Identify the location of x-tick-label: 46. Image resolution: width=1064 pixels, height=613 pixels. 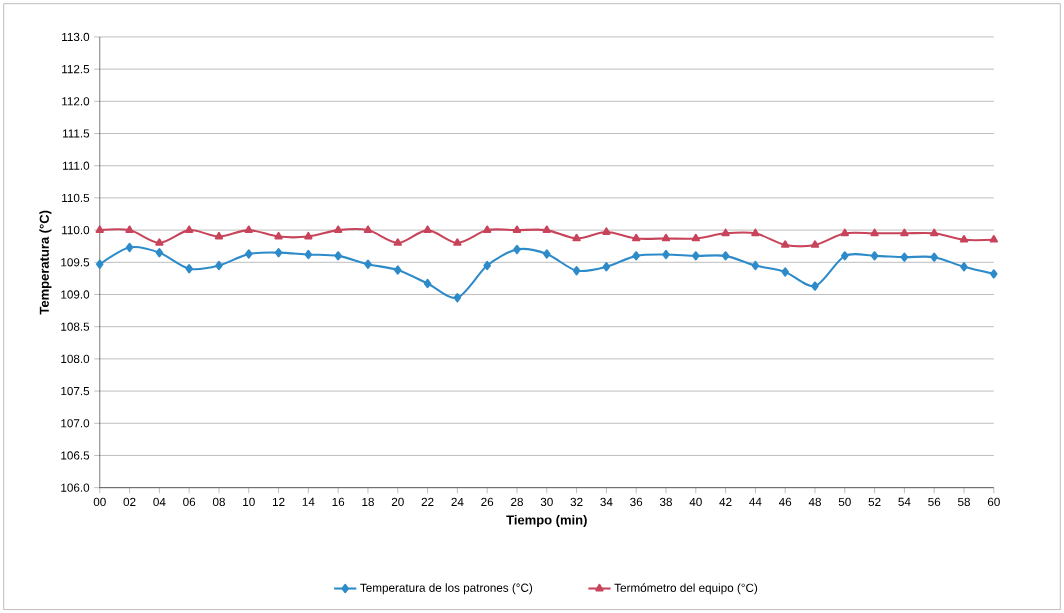
(785, 501).